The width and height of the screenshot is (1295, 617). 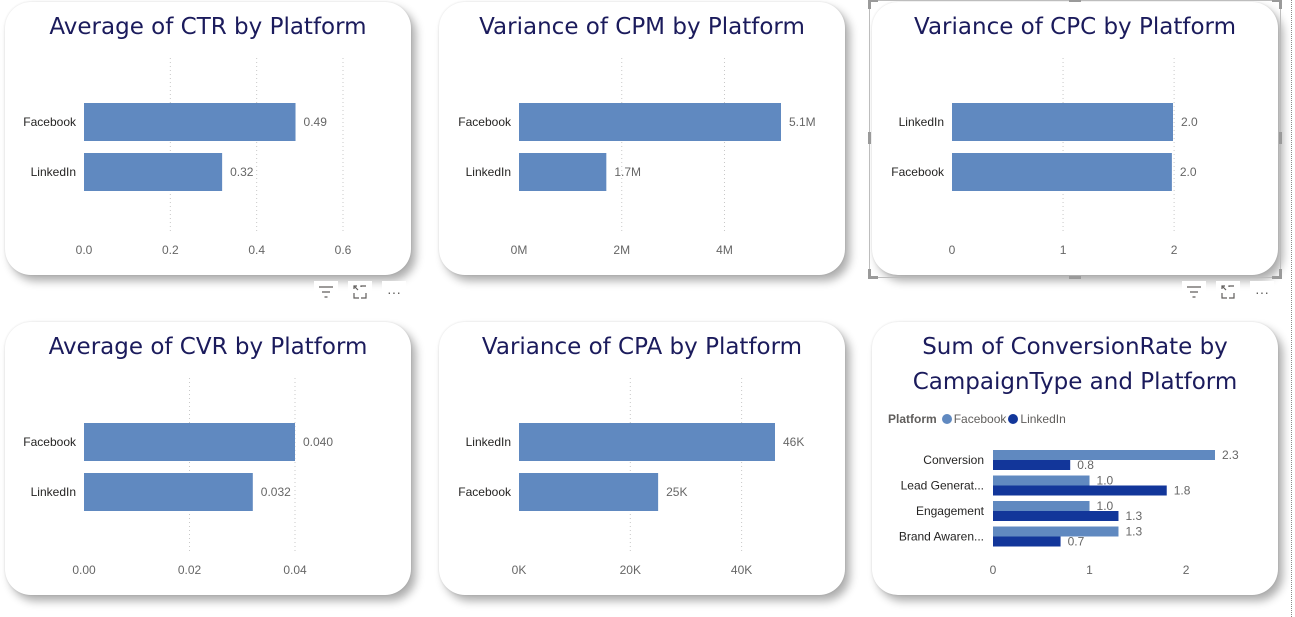 I want to click on data-label: 0.7, so click(x=1076, y=542).